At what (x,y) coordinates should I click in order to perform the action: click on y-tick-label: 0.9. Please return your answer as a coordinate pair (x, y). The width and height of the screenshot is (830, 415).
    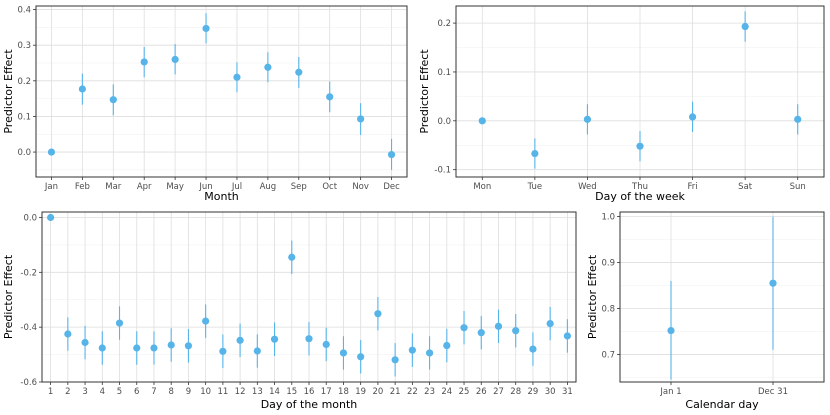
    Looking at the image, I should click on (608, 264).